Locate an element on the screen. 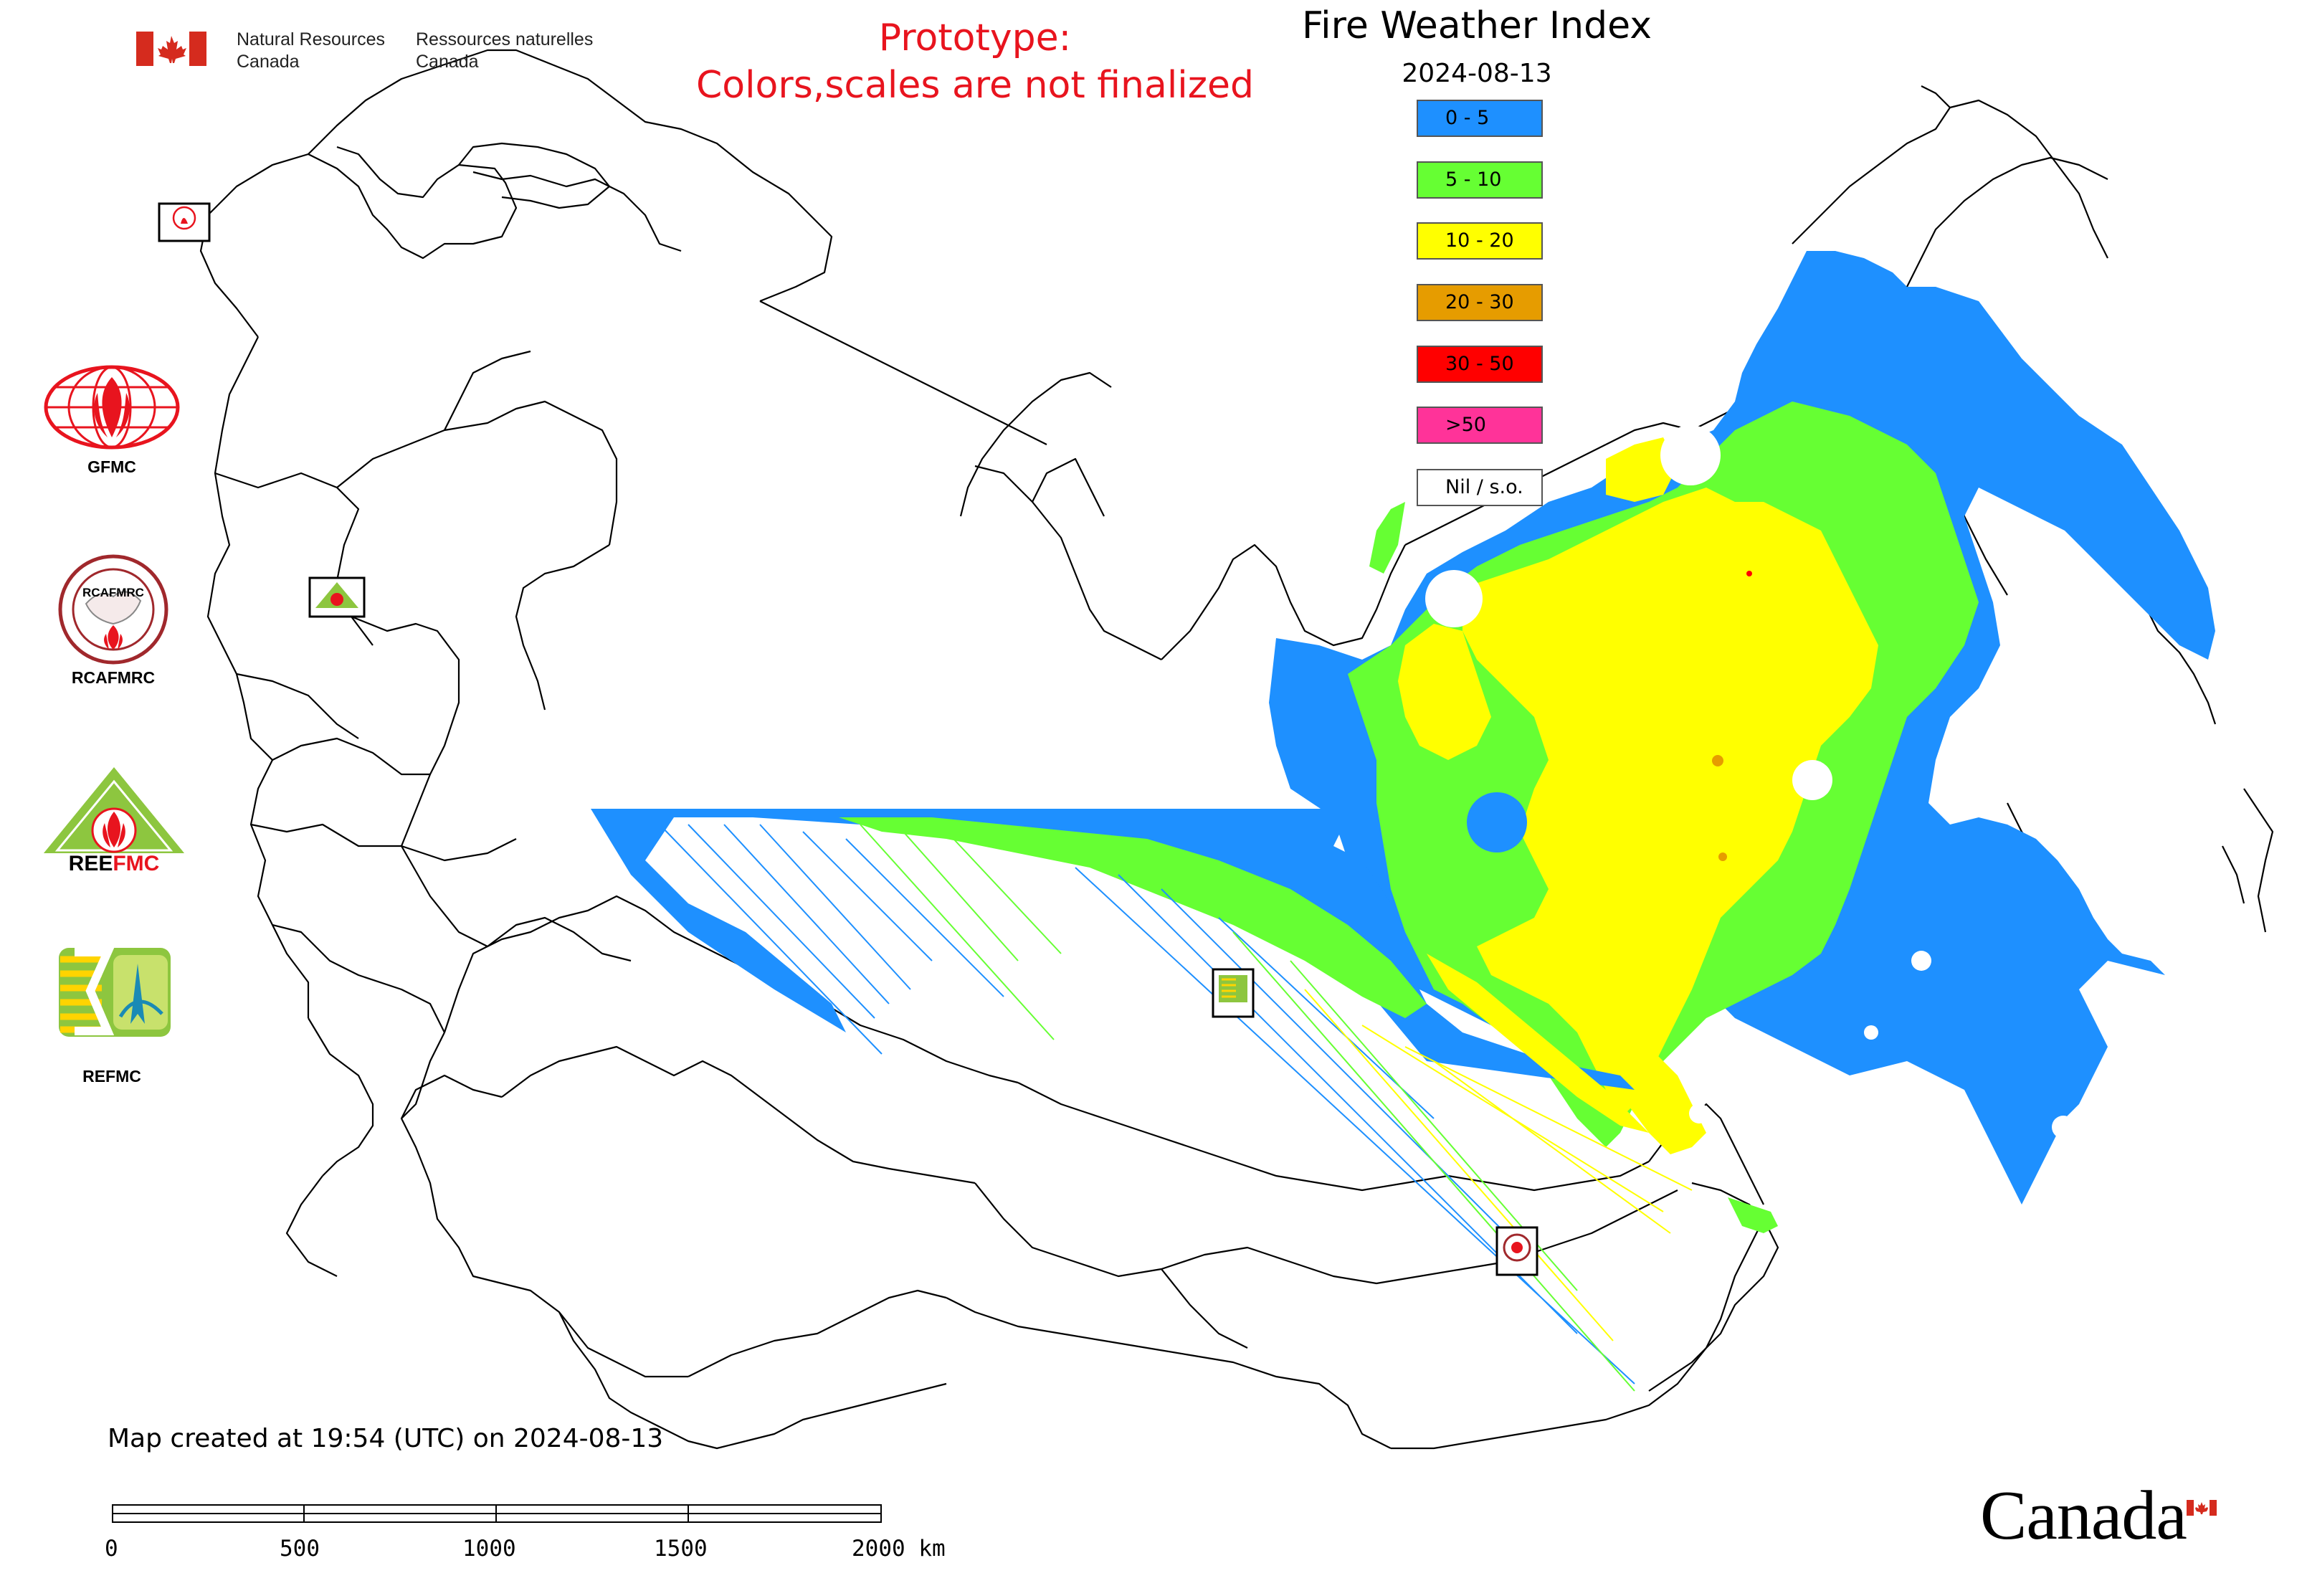 Image resolution: width=2302 pixels, height=1596 pixels. canada-wordmark: Canada is located at coordinates (2084, 1515).